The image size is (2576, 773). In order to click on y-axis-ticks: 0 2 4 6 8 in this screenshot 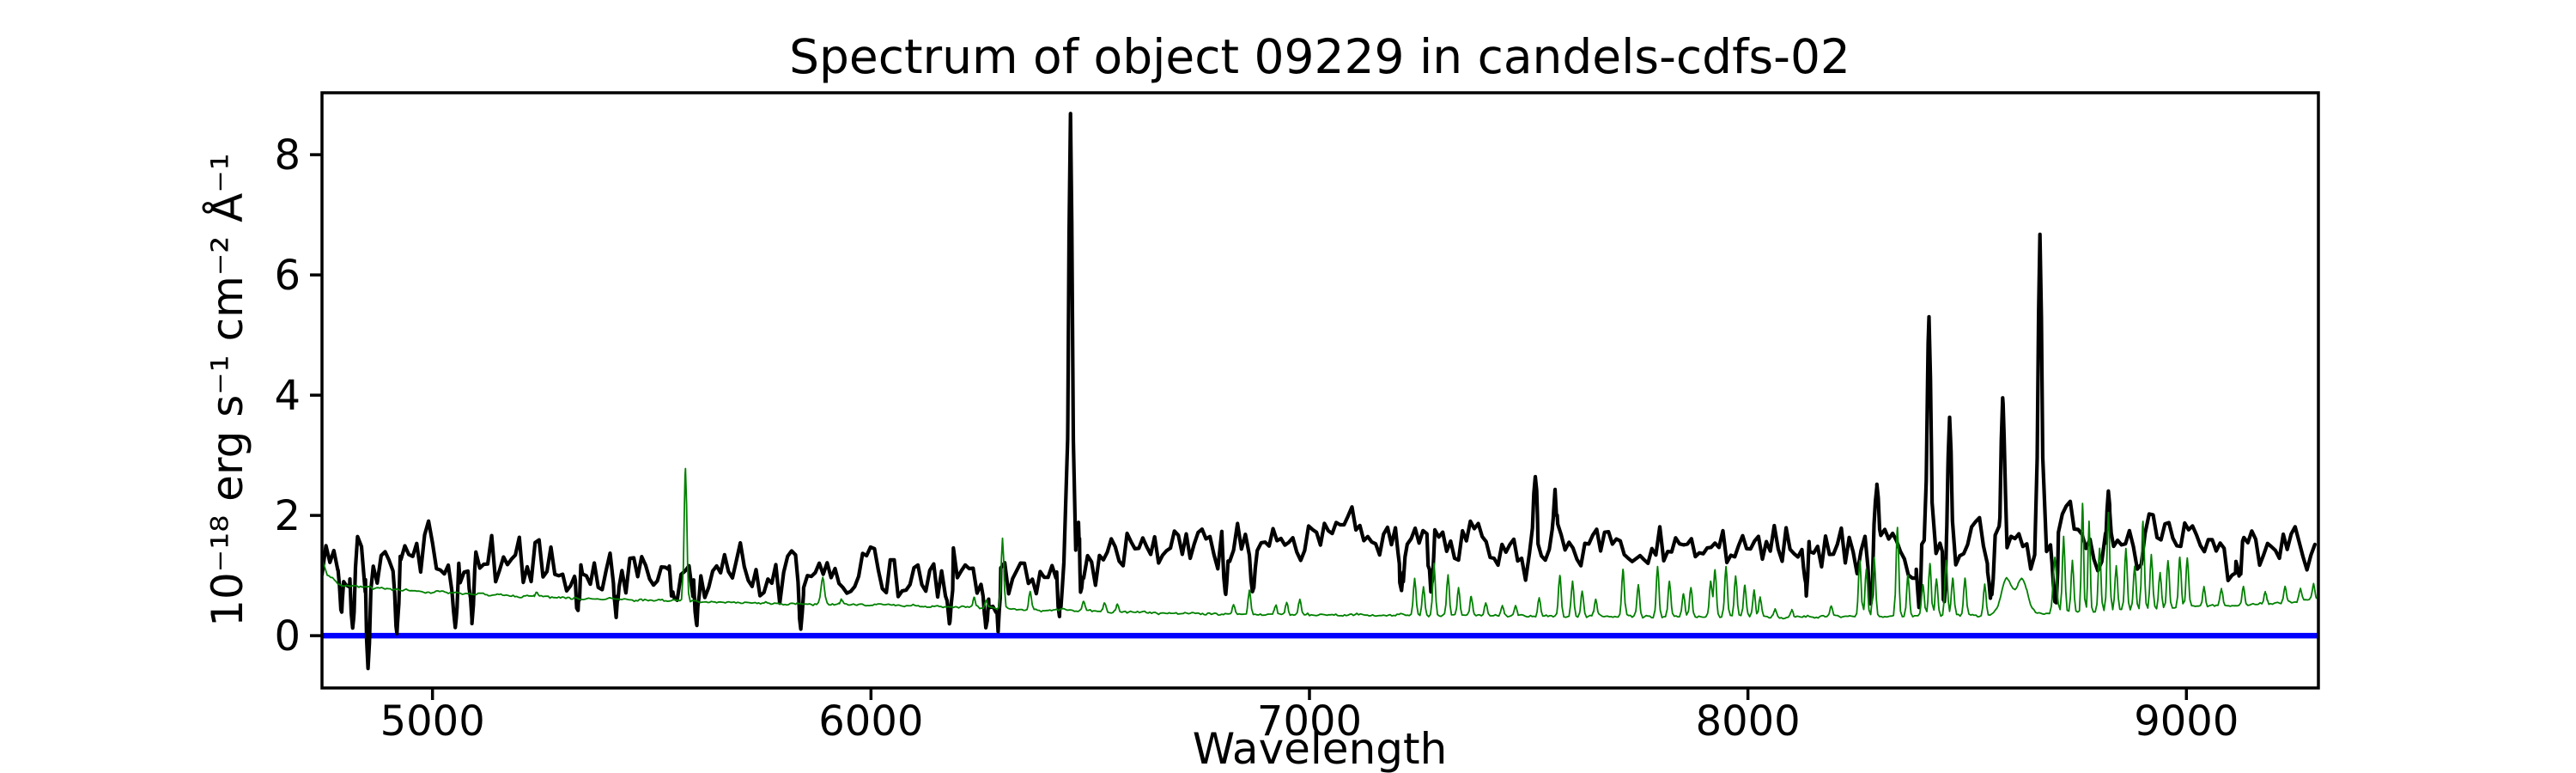, I will do `click(298, 395)`.